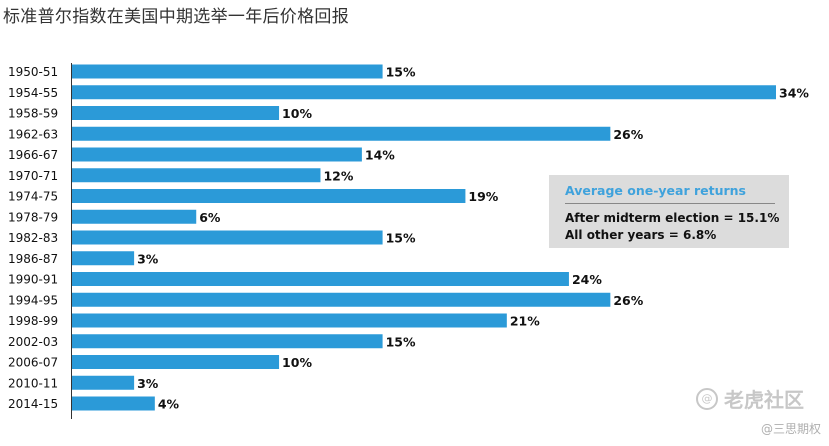 This screenshot has height=446, width=829. Describe the element at coordinates (641, 235) in the screenshot. I see `callout-other-years-line: All other years = 6.8%` at that location.